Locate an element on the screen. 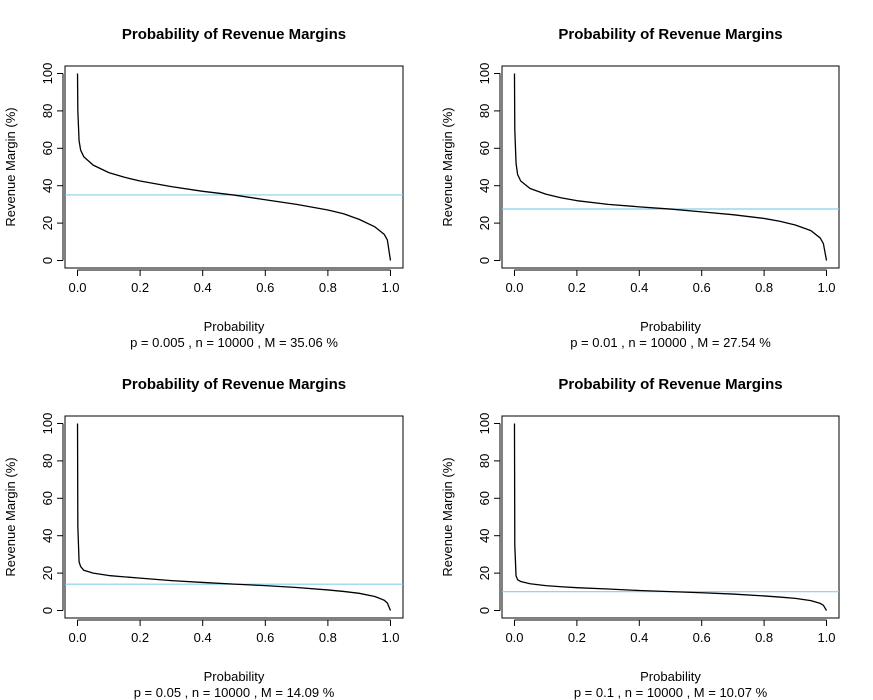 This screenshot has width=873, height=700. chart-subtitle: p = 0.01 , n = 10000 , M = 27.54 % is located at coordinates (670, 342).